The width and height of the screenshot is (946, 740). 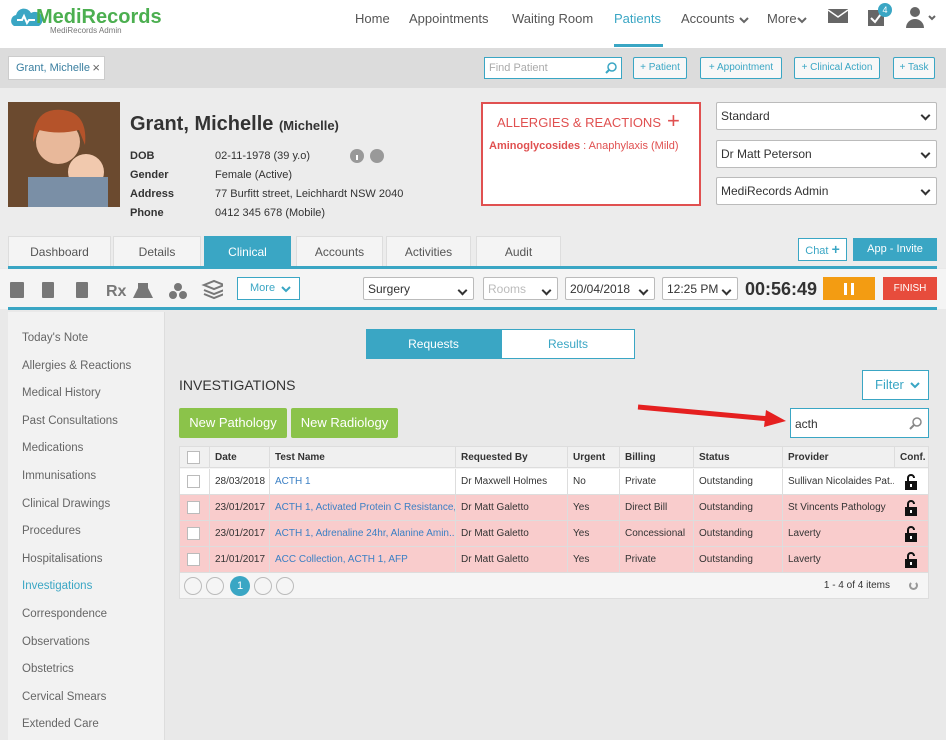 What do you see at coordinates (553, 18) in the screenshot?
I see `nav-item: Waiting Room` at bounding box center [553, 18].